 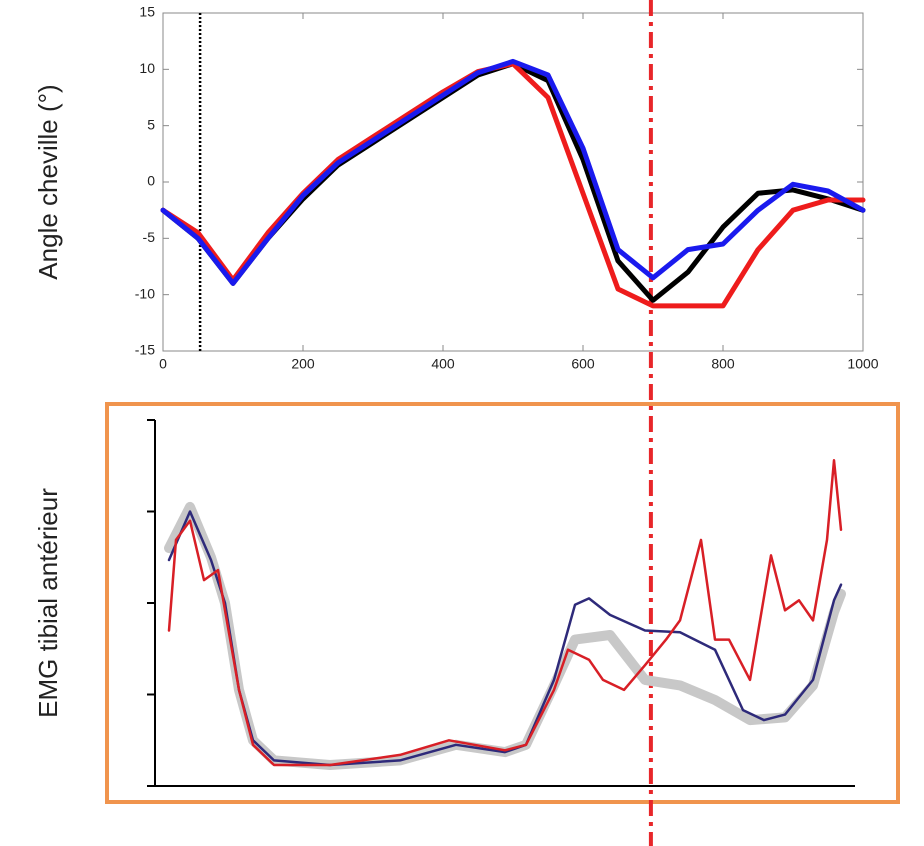 I want to click on y-axis-label: Angle cheville (°), so click(x=48, y=181).